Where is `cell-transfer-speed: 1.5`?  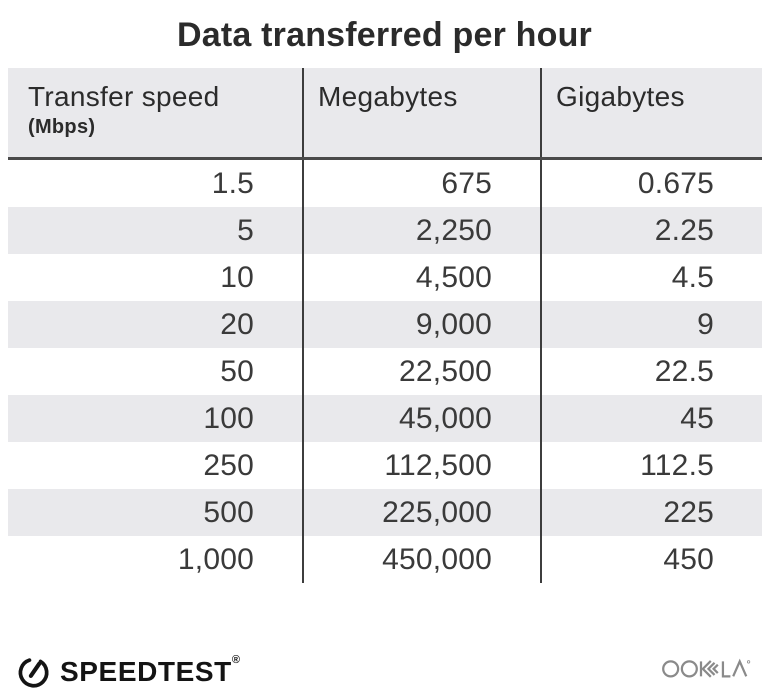
cell-transfer-speed: 1.5 is located at coordinates (156, 183).